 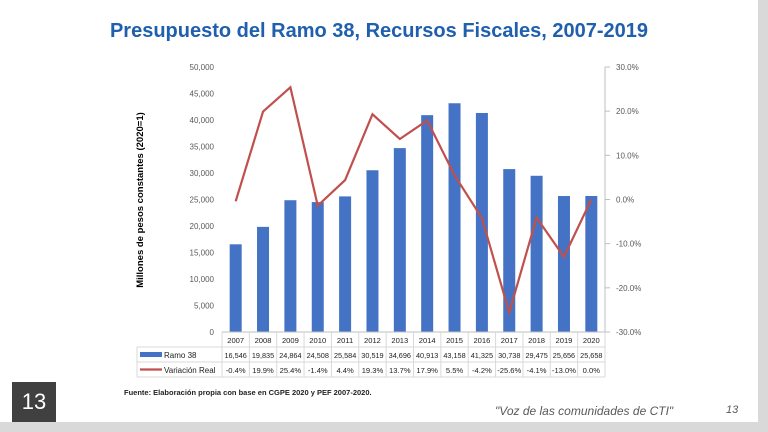 I want to click on table-cell-variacion: 0.0%, so click(x=592, y=370).